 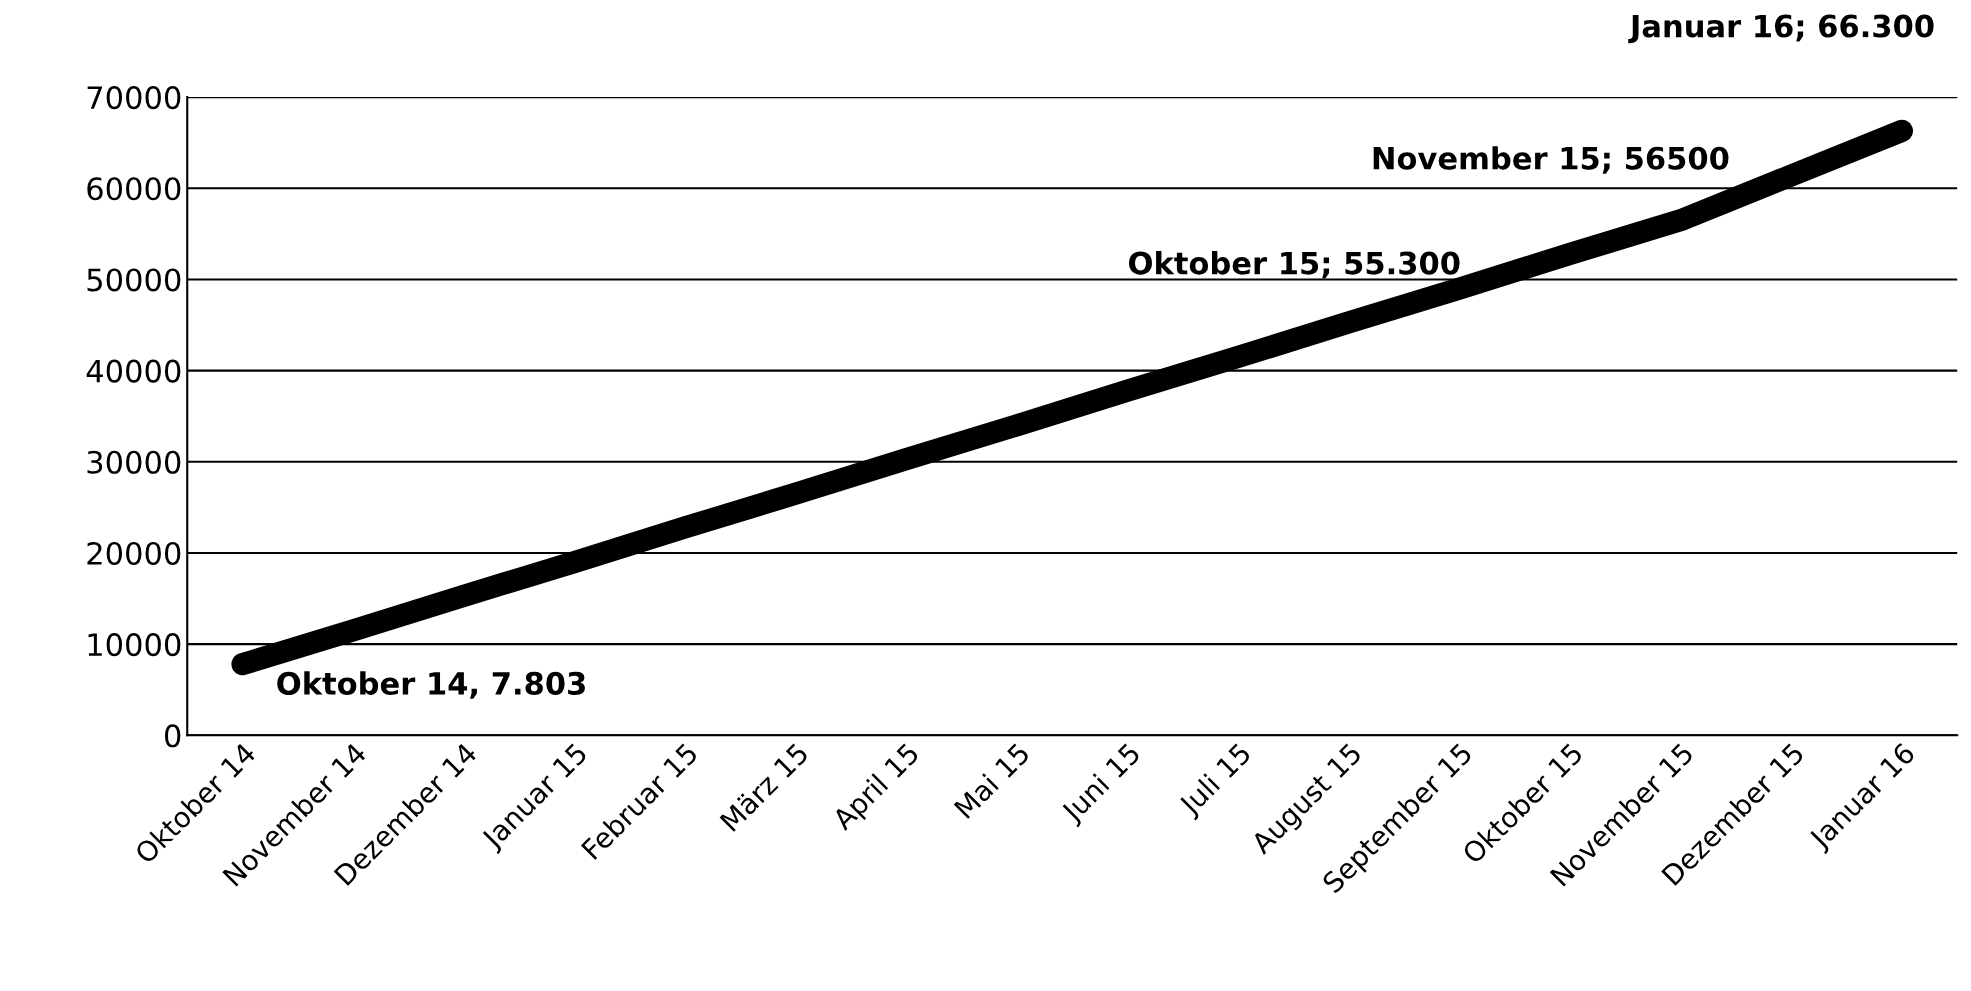 What do you see at coordinates (992, 780) in the screenshot?
I see `x-tick-label: Mai 15` at bounding box center [992, 780].